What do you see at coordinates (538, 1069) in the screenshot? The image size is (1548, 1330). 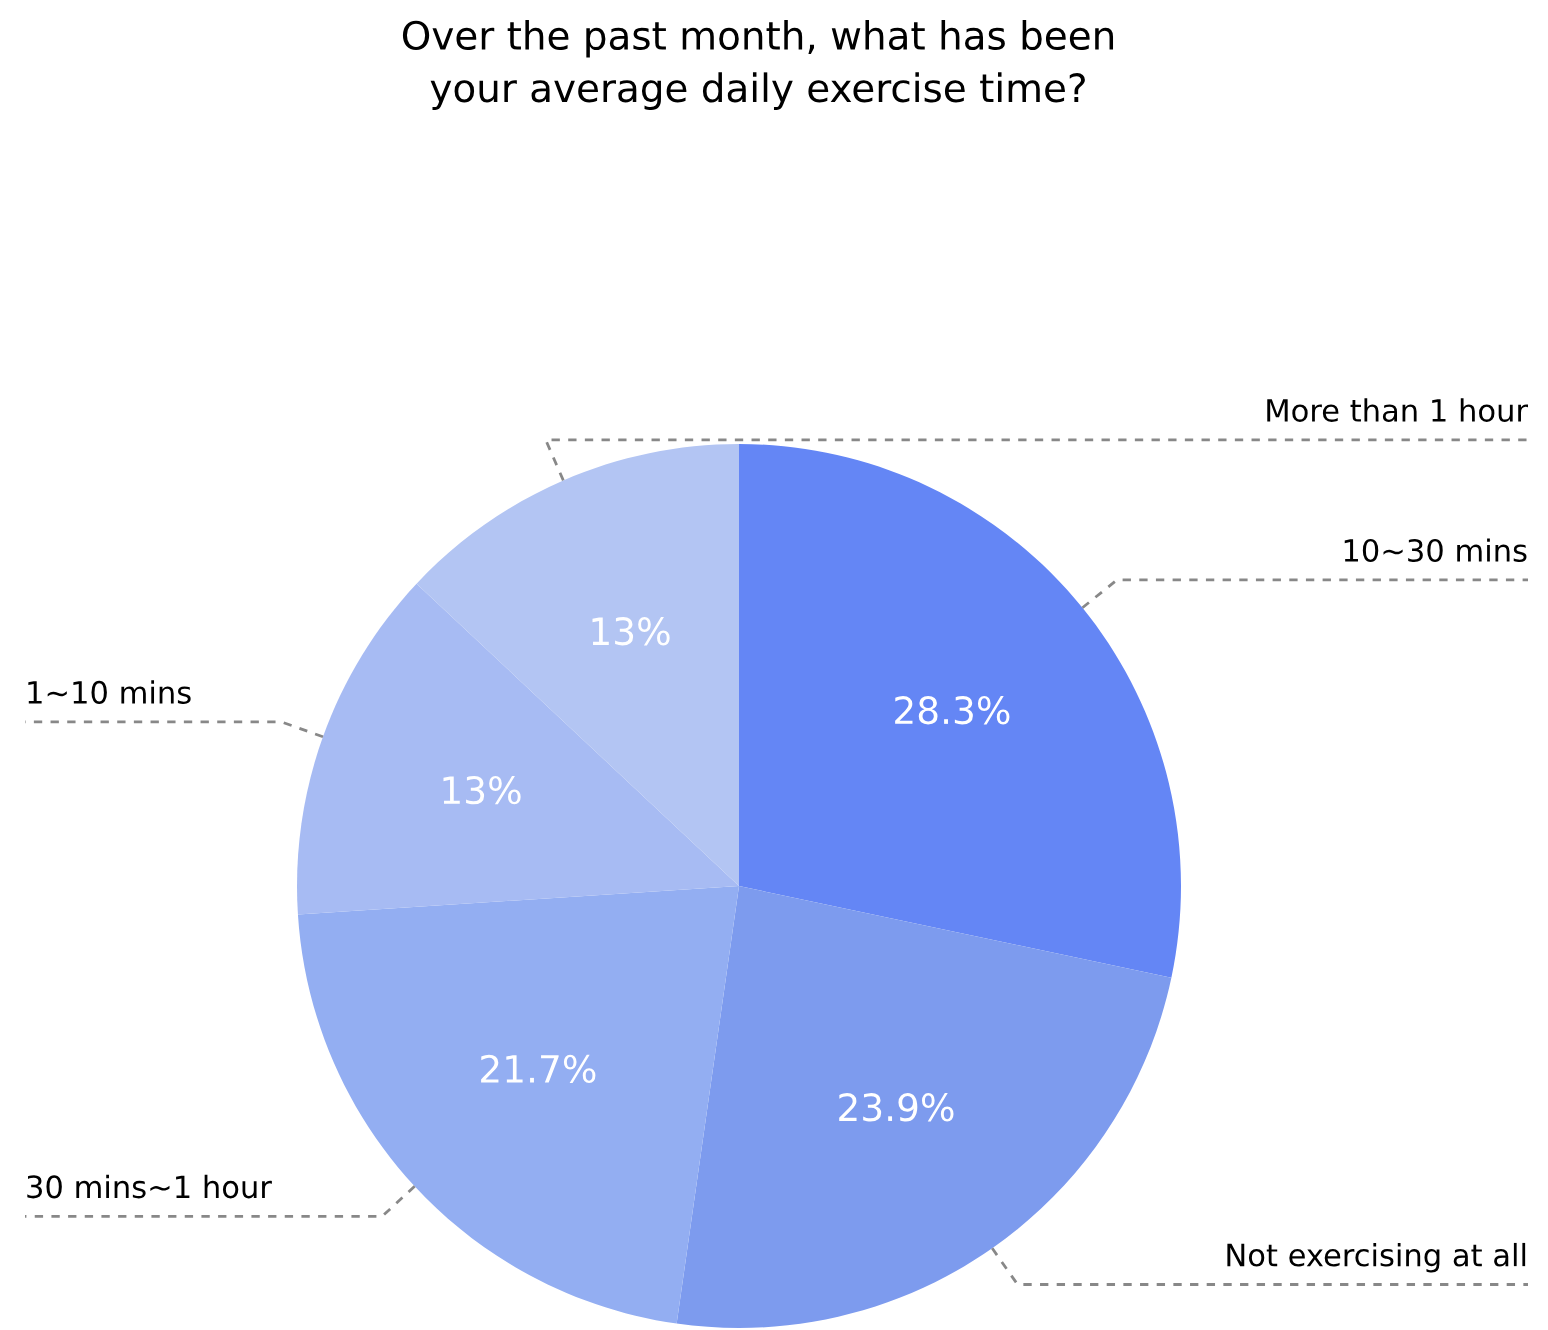 I see `data-label: 21.7%` at bounding box center [538, 1069].